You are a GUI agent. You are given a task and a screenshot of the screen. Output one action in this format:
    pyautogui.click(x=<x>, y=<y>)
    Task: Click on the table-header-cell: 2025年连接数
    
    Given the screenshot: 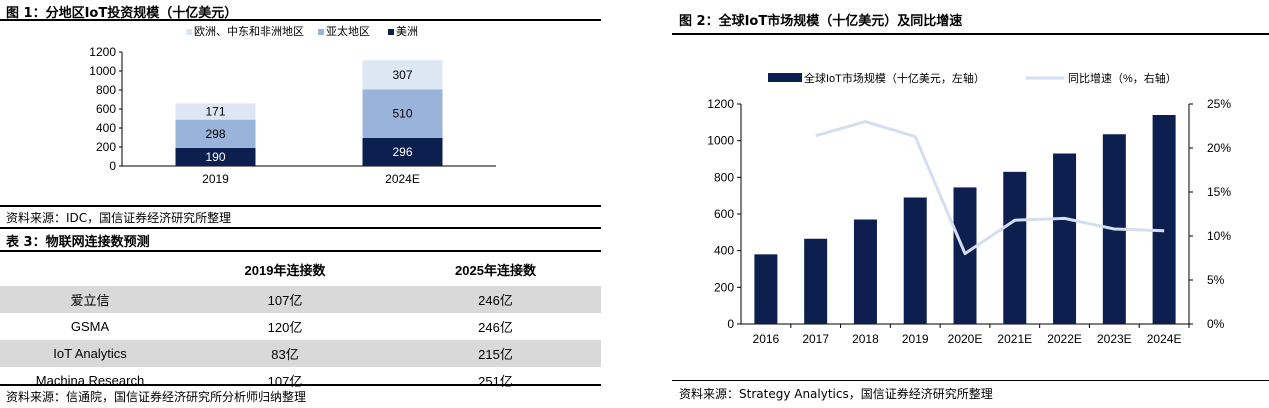 What is the action you would take?
    pyautogui.click(x=495, y=270)
    